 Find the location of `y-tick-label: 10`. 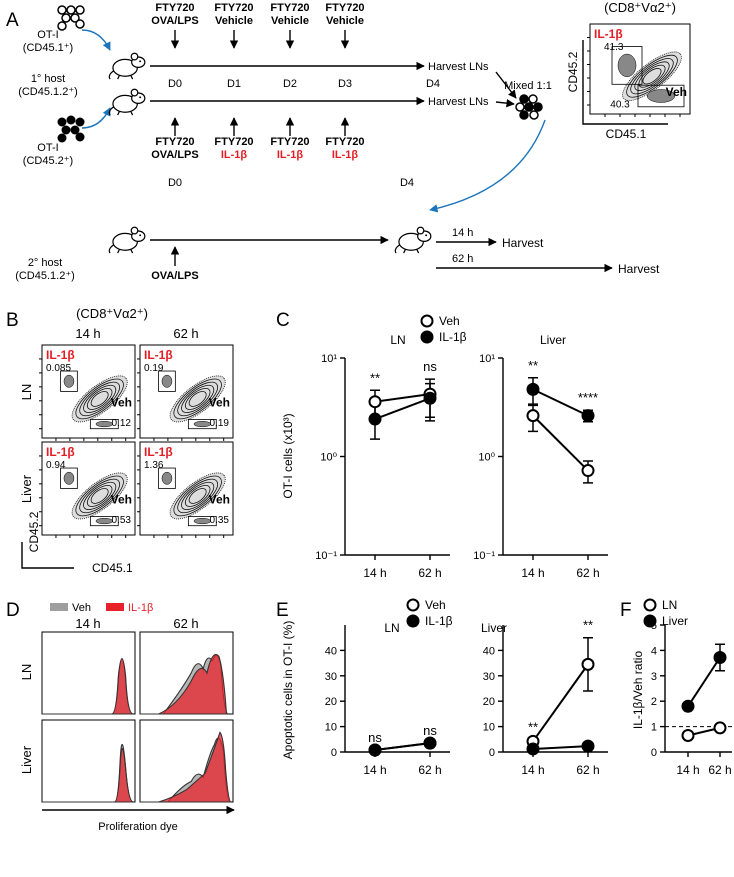

y-tick-label: 10 is located at coordinates (331, 728).